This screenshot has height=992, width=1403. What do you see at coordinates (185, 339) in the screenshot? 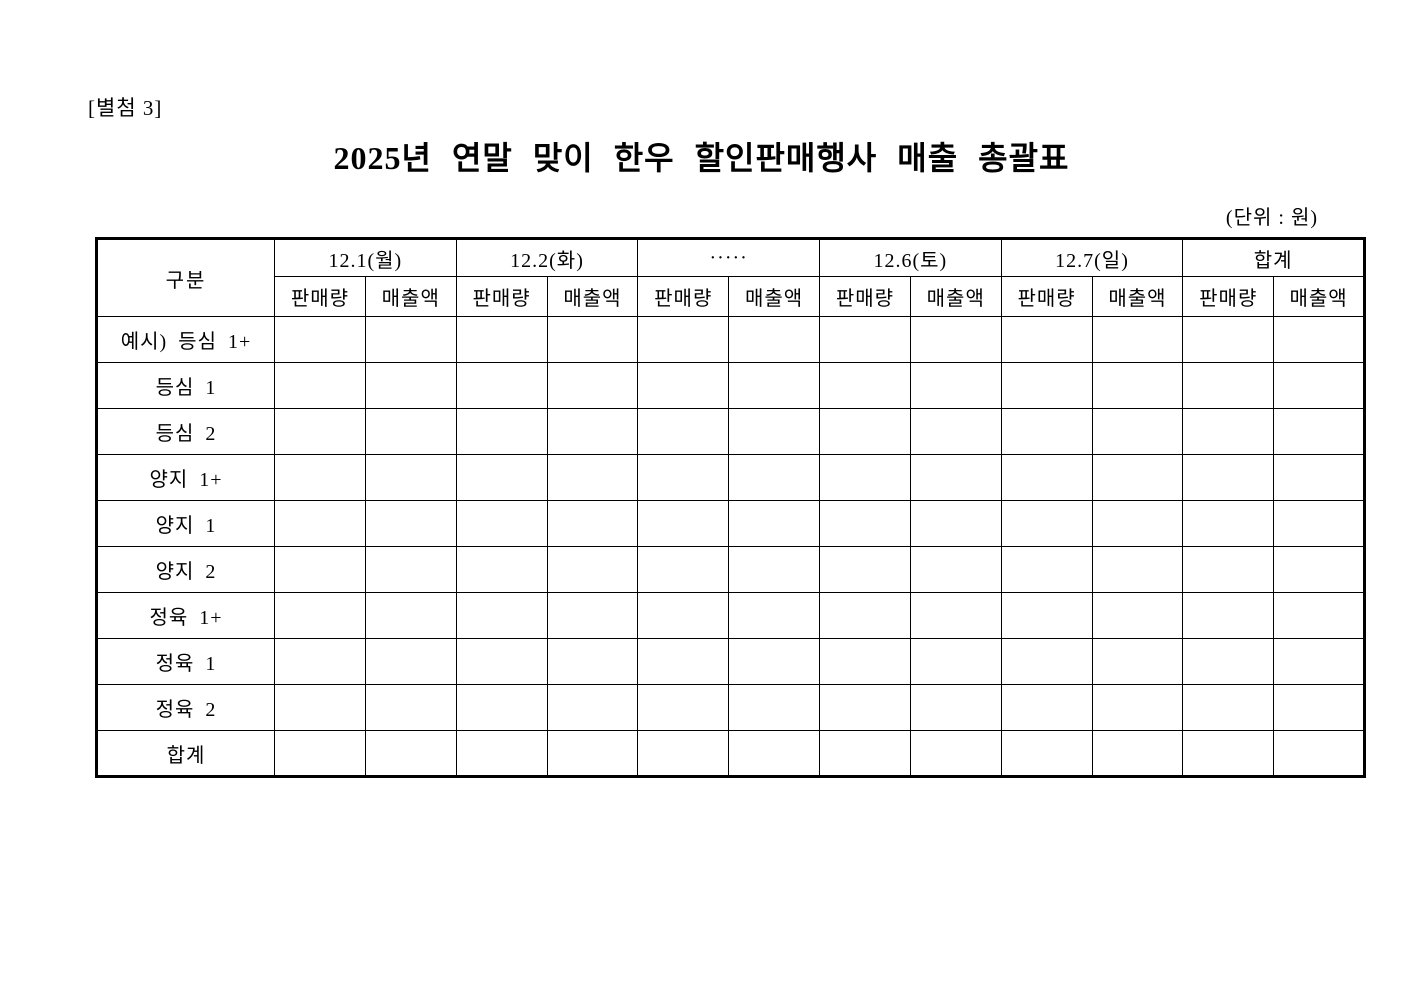
I see `row-label: 예시) 등심 1+` at bounding box center [185, 339].